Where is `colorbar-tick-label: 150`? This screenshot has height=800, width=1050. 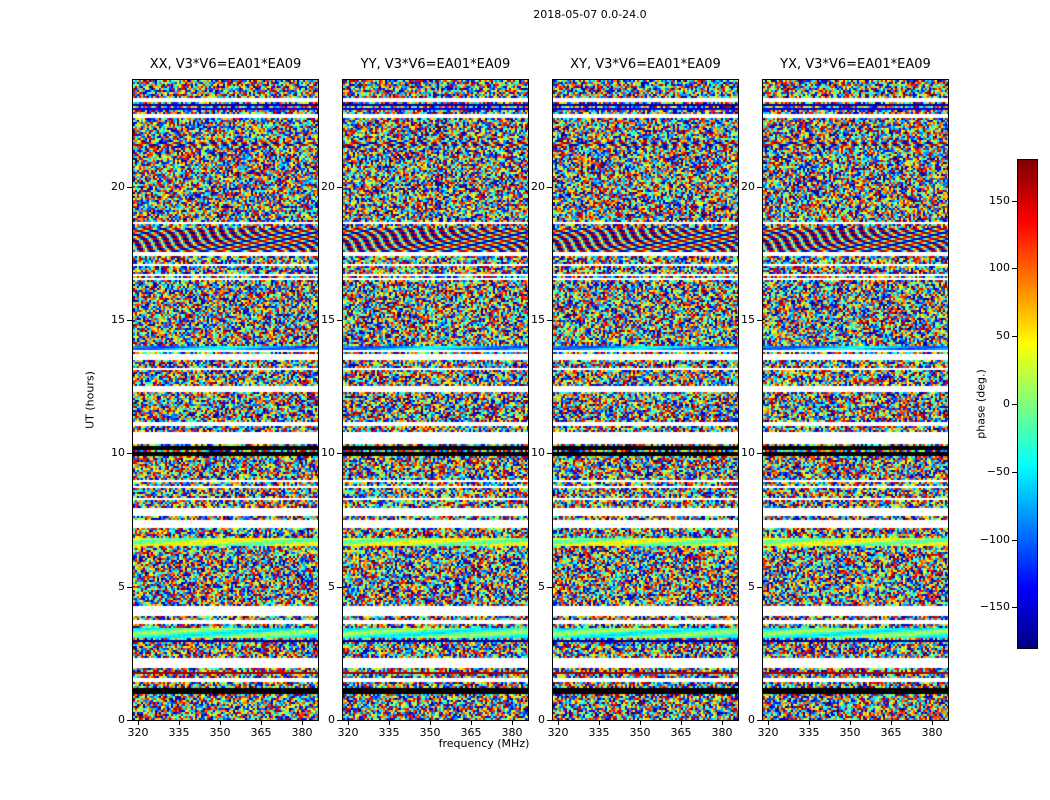
colorbar-tick-label: 150 is located at coordinates (999, 200).